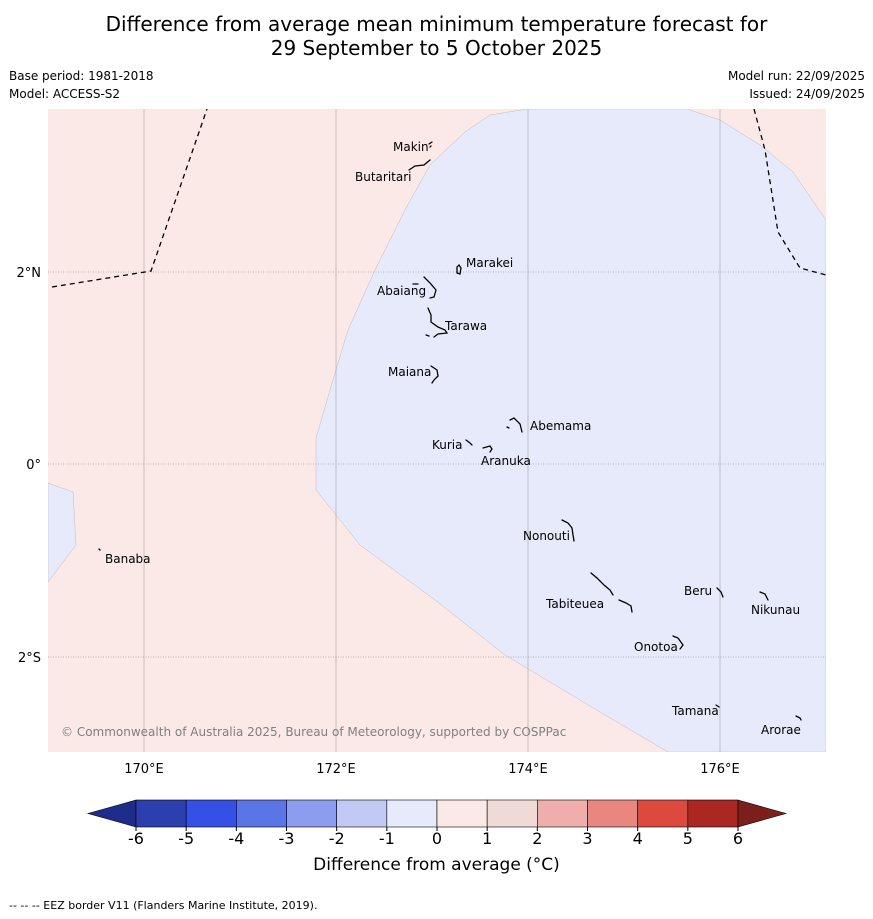 This screenshot has width=873, height=919. Describe the element at coordinates (487, 838) in the screenshot. I see `color-bar-tick-label: 1` at that location.